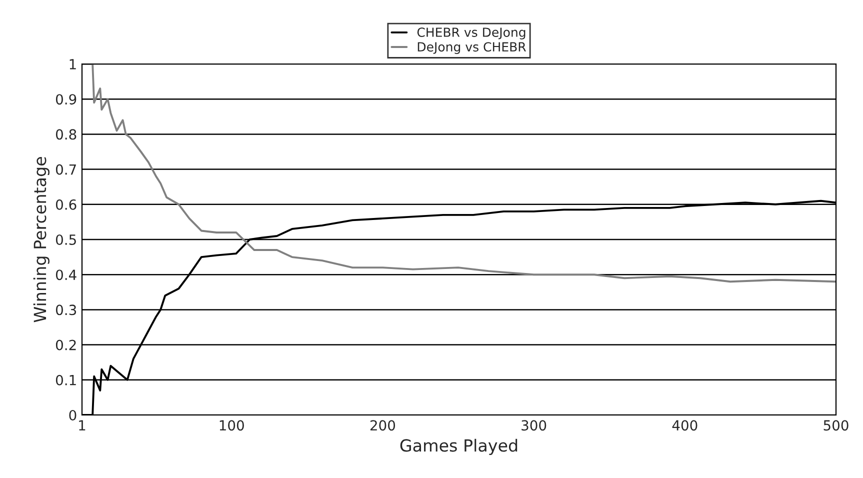  I want to click on x-tick-label: 500, so click(836, 425).